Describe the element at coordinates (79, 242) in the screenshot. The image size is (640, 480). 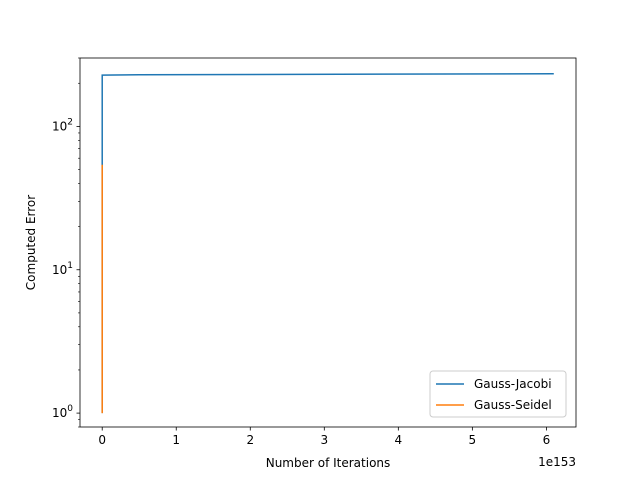
I see `y-minor-ticks` at that location.